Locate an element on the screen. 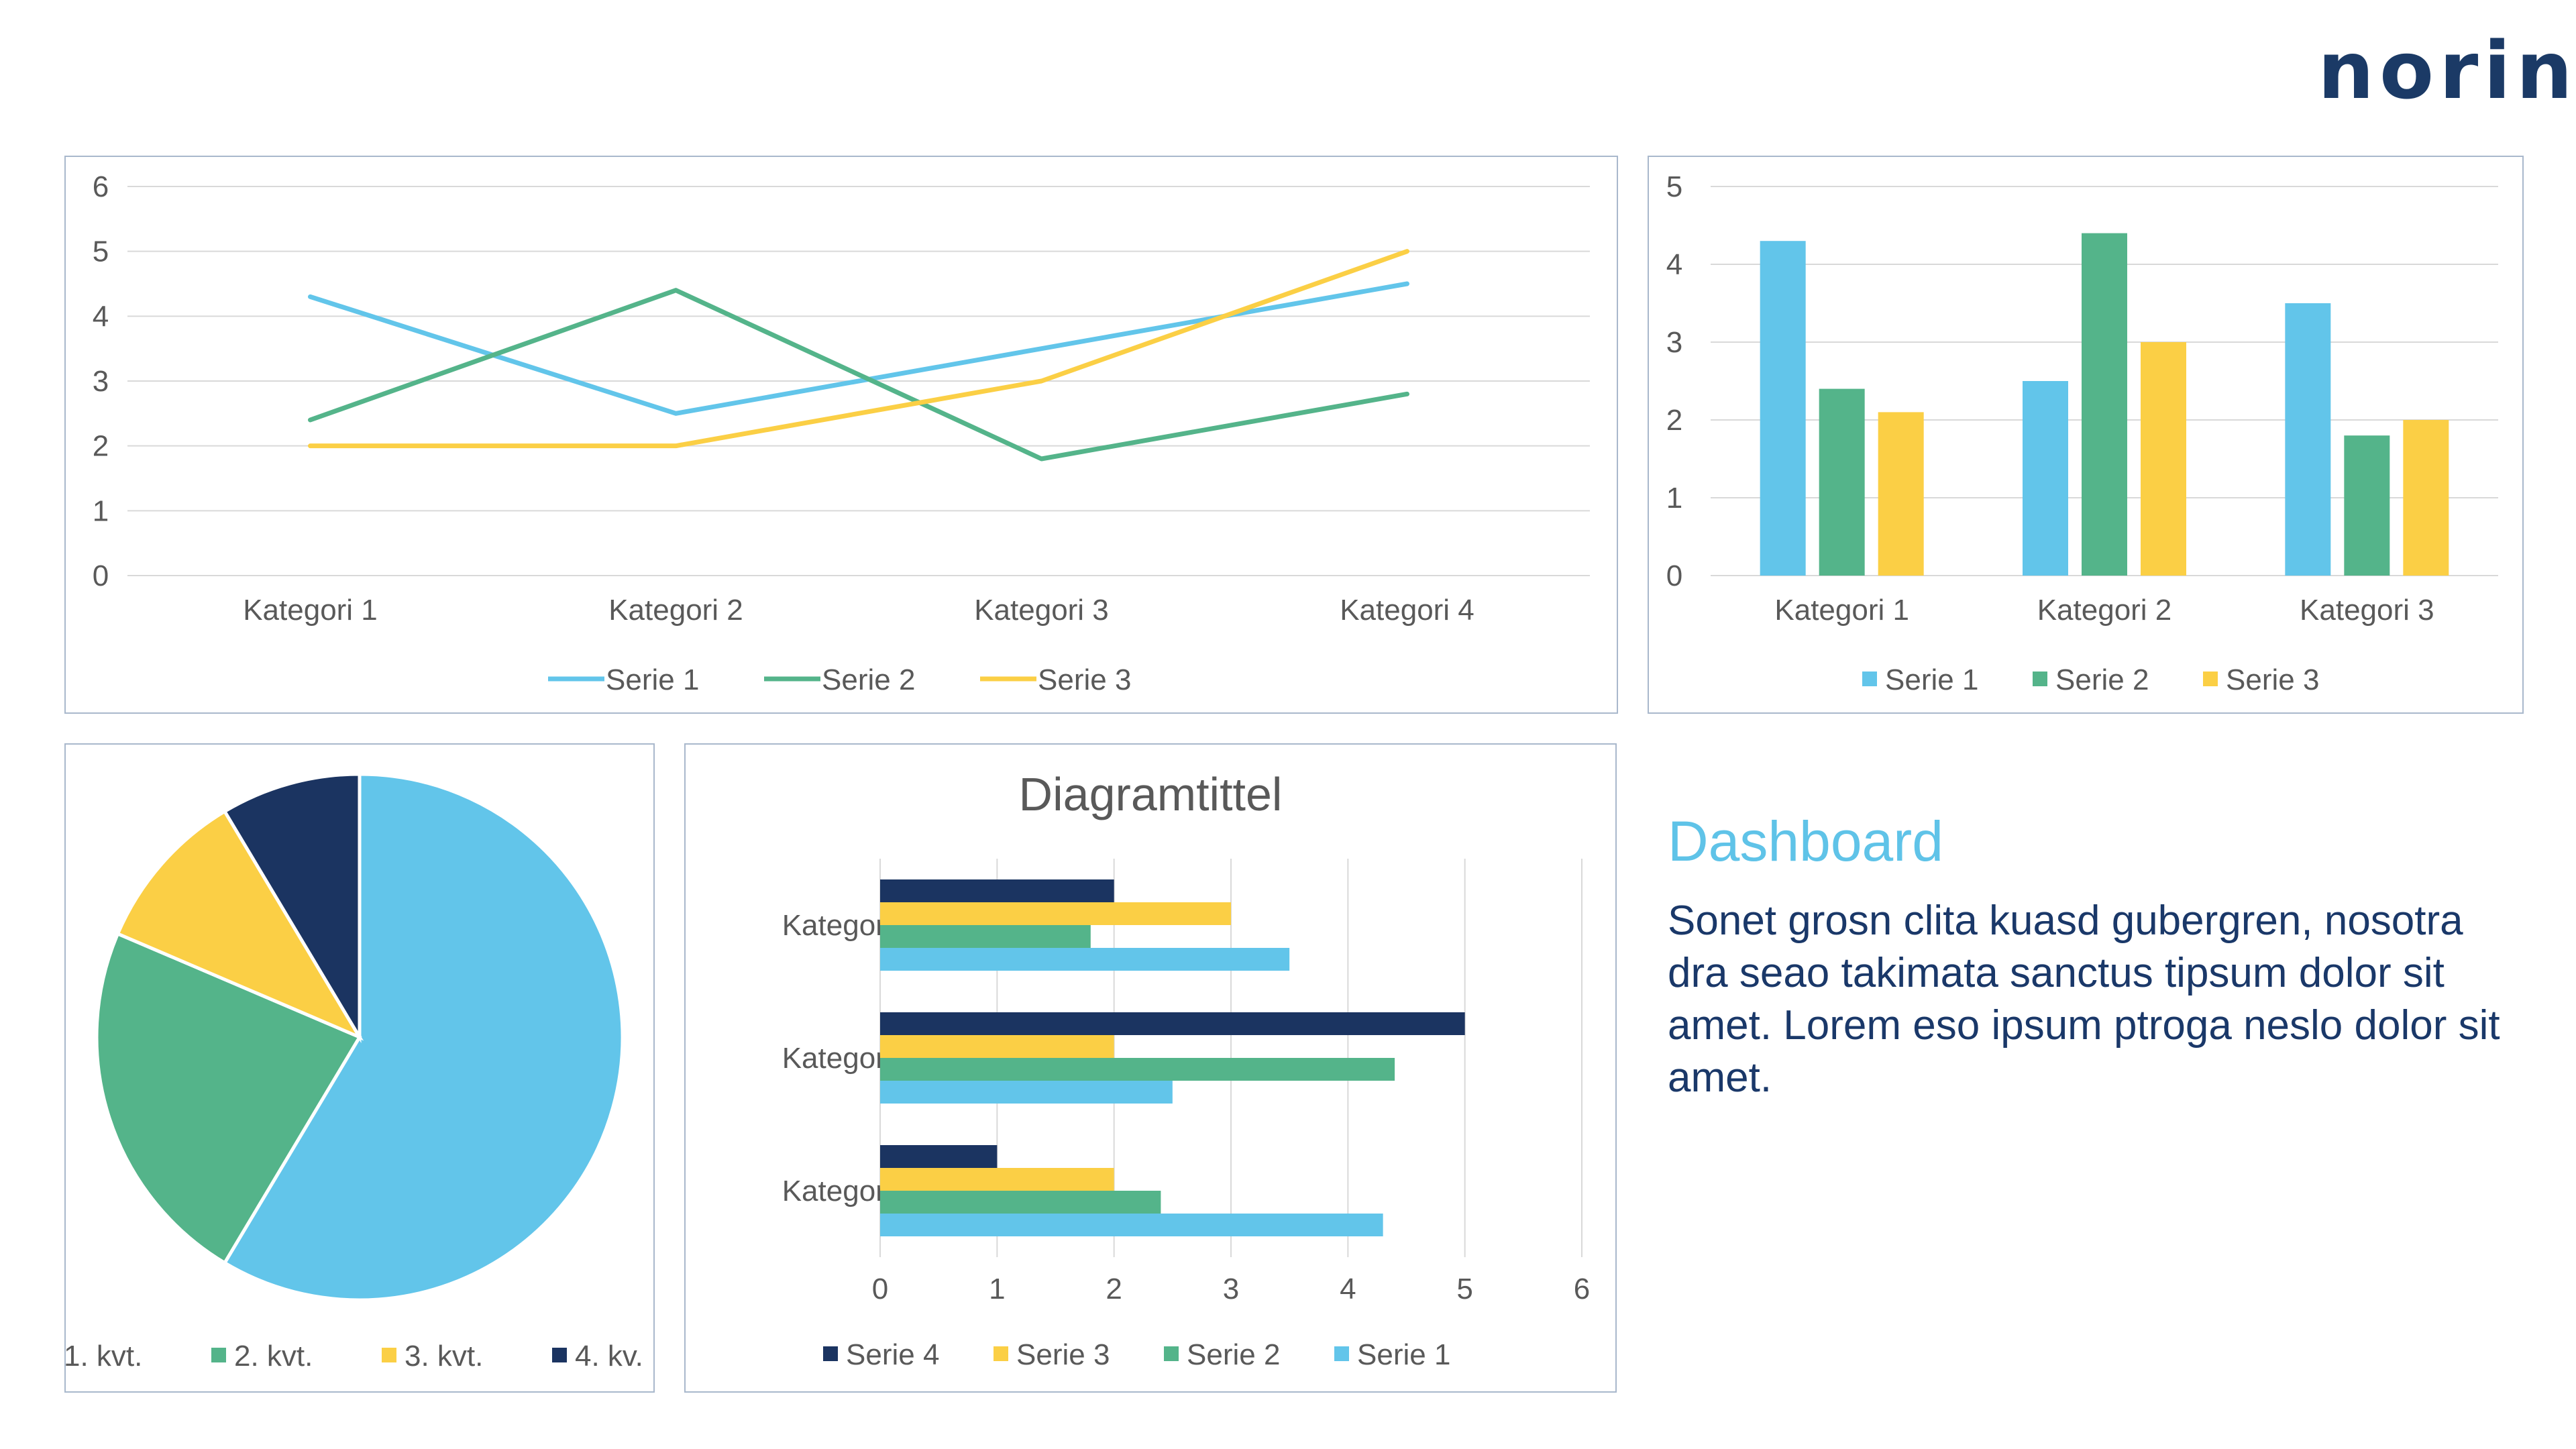 The height and width of the screenshot is (1449, 2576). column-y-tick-label: 3 is located at coordinates (1674, 342).